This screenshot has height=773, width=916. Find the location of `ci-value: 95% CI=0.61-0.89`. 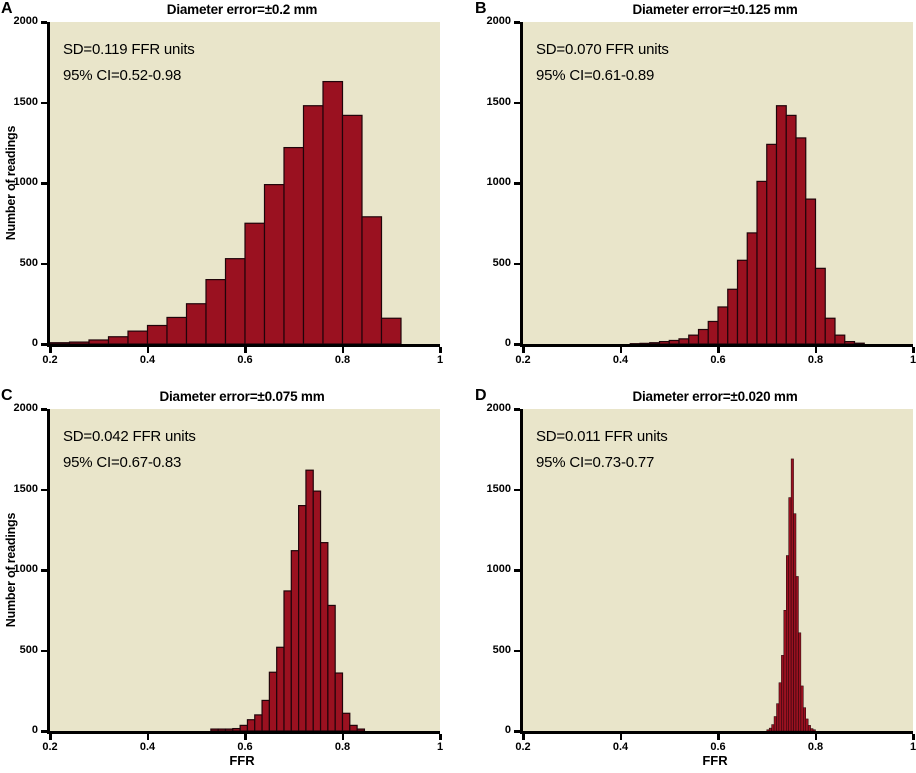

ci-value: 95% CI=0.61-0.89 is located at coordinates (595, 75).